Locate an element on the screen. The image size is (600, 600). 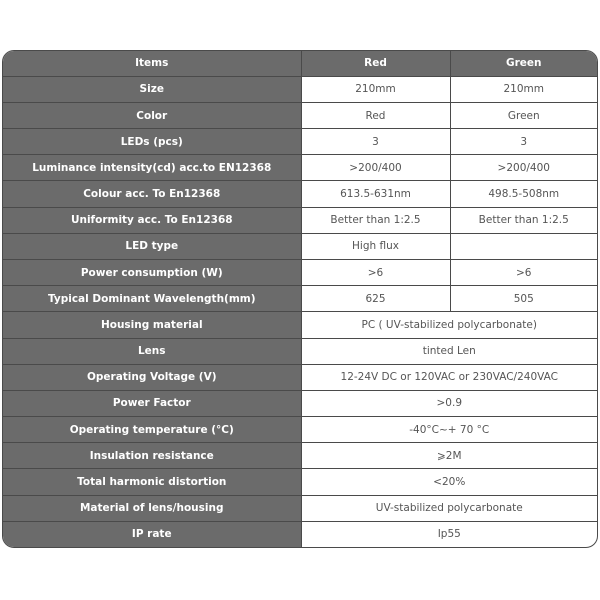
row-value-red: >200/400 is located at coordinates (375, 168).